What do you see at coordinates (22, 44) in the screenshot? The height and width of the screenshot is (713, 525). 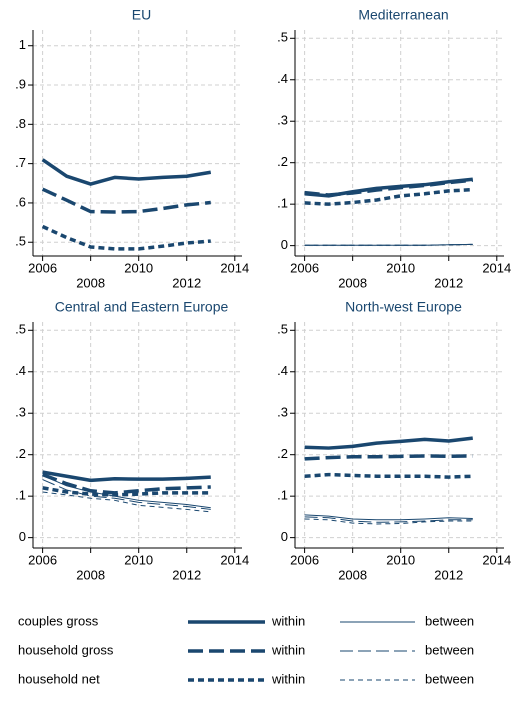 I see `y-tick-label: 1` at bounding box center [22, 44].